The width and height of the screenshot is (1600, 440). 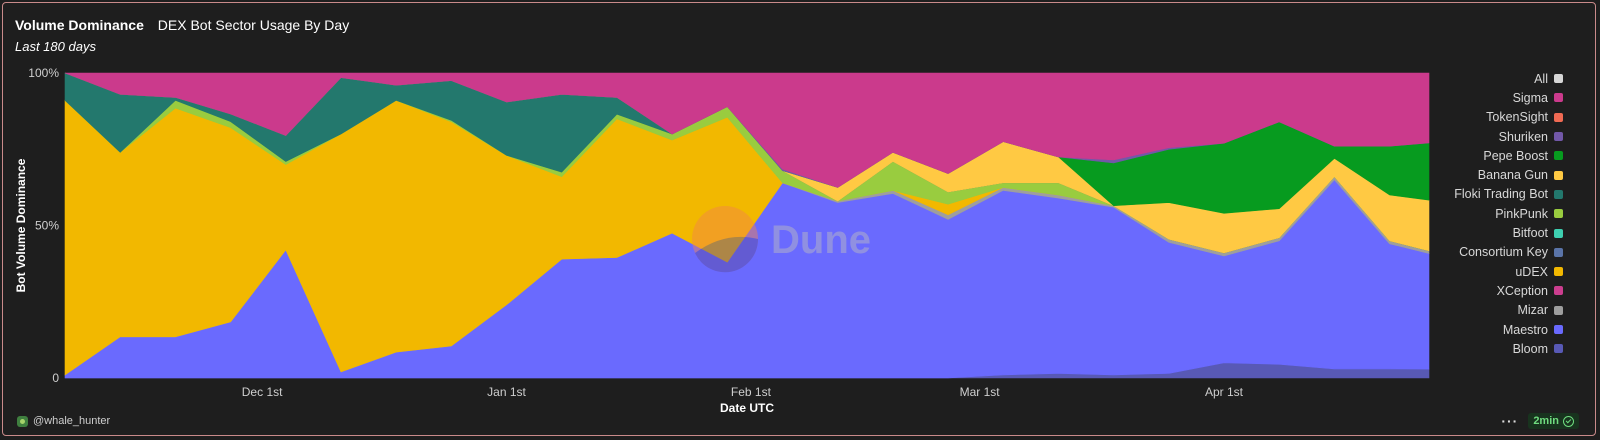 What do you see at coordinates (1546, 421) in the screenshot?
I see `refresh-time: 2min` at bounding box center [1546, 421].